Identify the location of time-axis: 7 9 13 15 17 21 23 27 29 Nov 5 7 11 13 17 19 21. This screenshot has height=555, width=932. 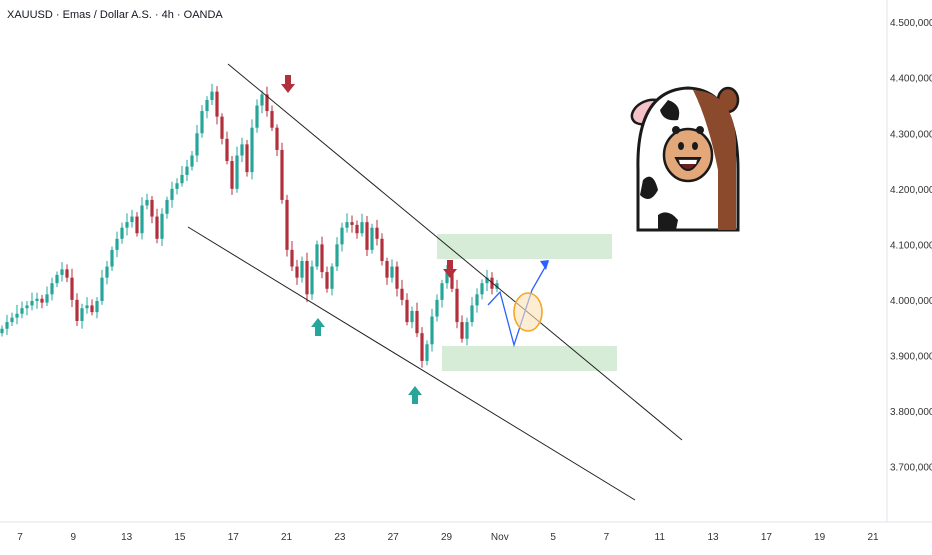
(448, 537).